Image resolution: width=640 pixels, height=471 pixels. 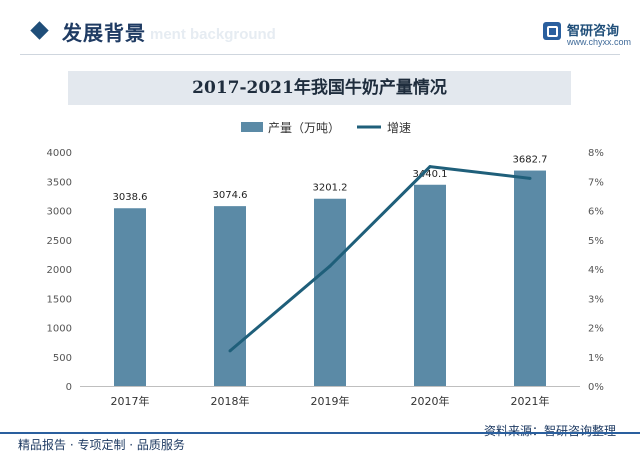 I want to click on footer-divider, so click(x=320, y=433).